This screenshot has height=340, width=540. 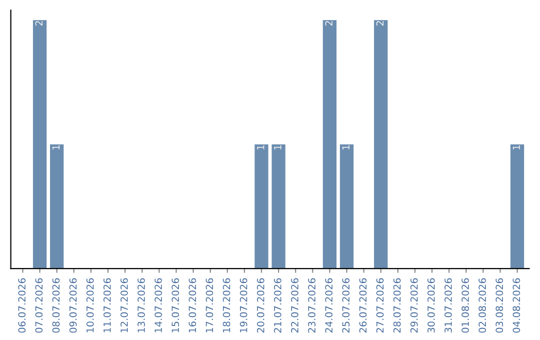 I want to click on x-tick-label: 11.07.2026, so click(x=107, y=305).